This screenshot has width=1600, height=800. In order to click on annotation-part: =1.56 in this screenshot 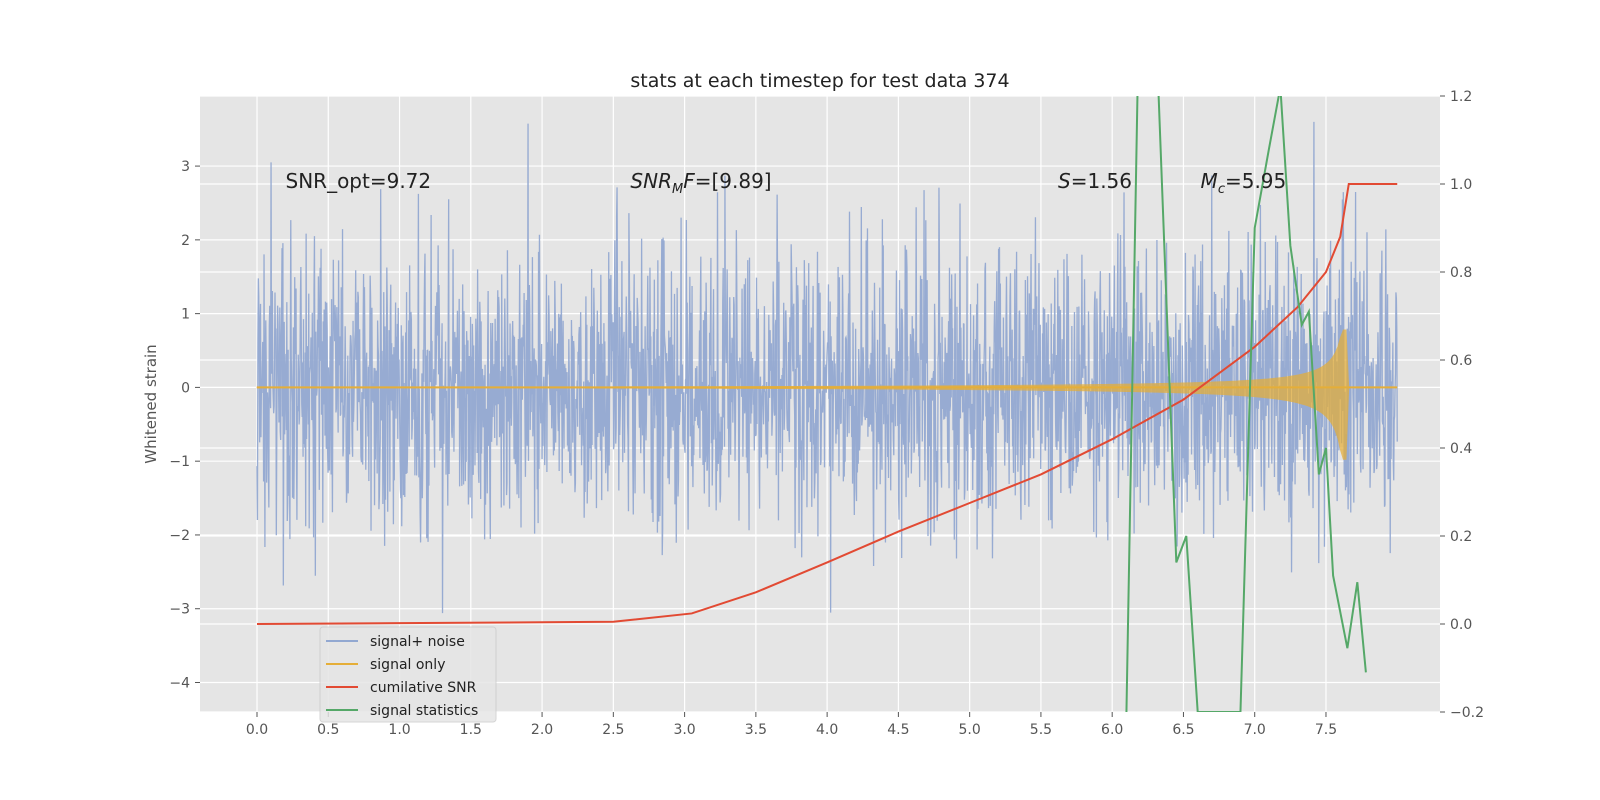, I will do `click(1101, 181)`.